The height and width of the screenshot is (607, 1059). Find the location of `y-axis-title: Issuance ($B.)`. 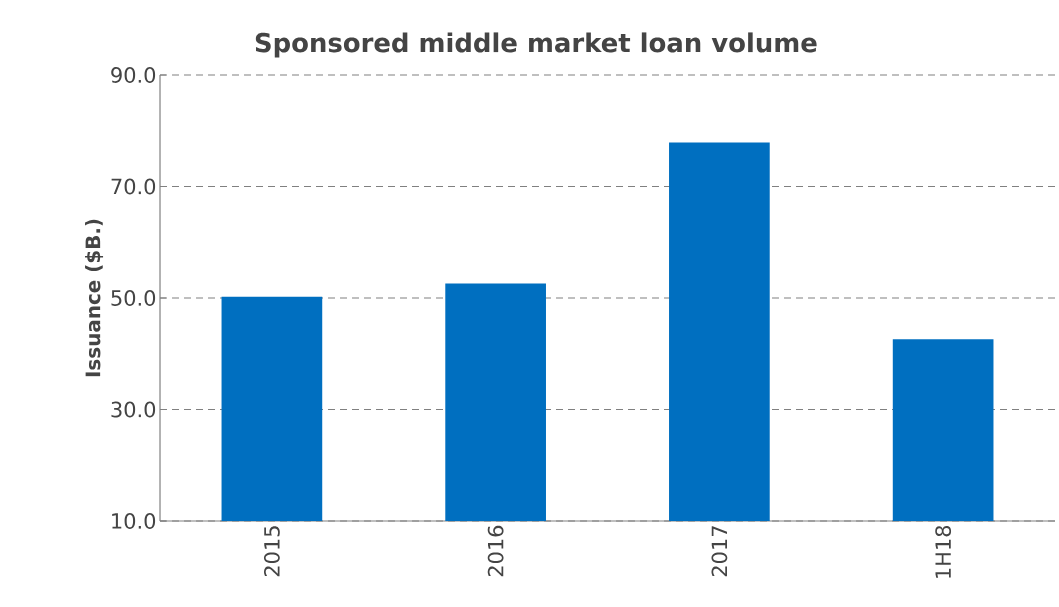

y-axis-title: Issuance ($B.) is located at coordinates (94, 298).